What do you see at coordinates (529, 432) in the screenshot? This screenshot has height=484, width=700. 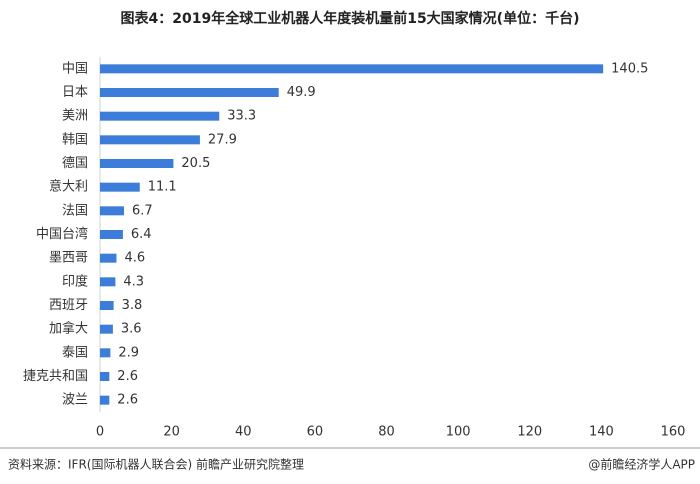 I see `x-tick-label: 120` at bounding box center [529, 432].